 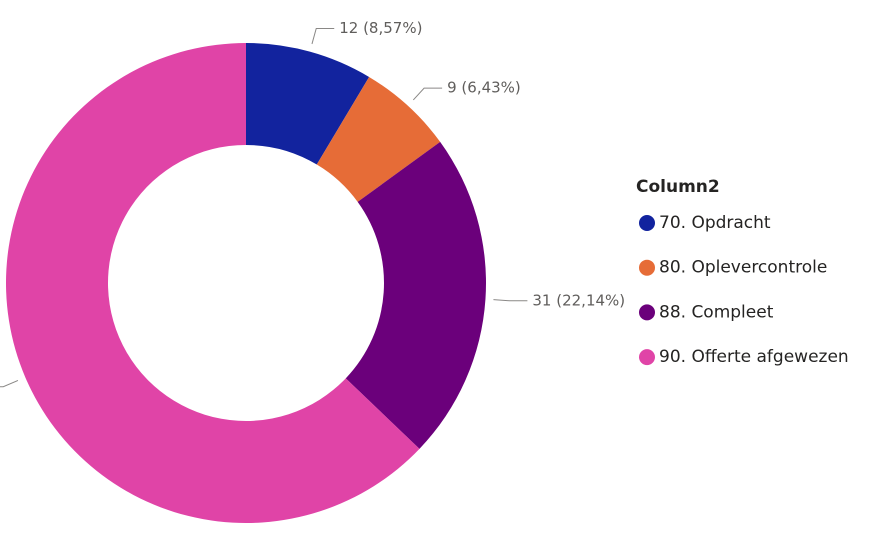 What do you see at coordinates (743, 268) in the screenshot?
I see `legend-label: 80. Oplevercontrole` at bounding box center [743, 268].